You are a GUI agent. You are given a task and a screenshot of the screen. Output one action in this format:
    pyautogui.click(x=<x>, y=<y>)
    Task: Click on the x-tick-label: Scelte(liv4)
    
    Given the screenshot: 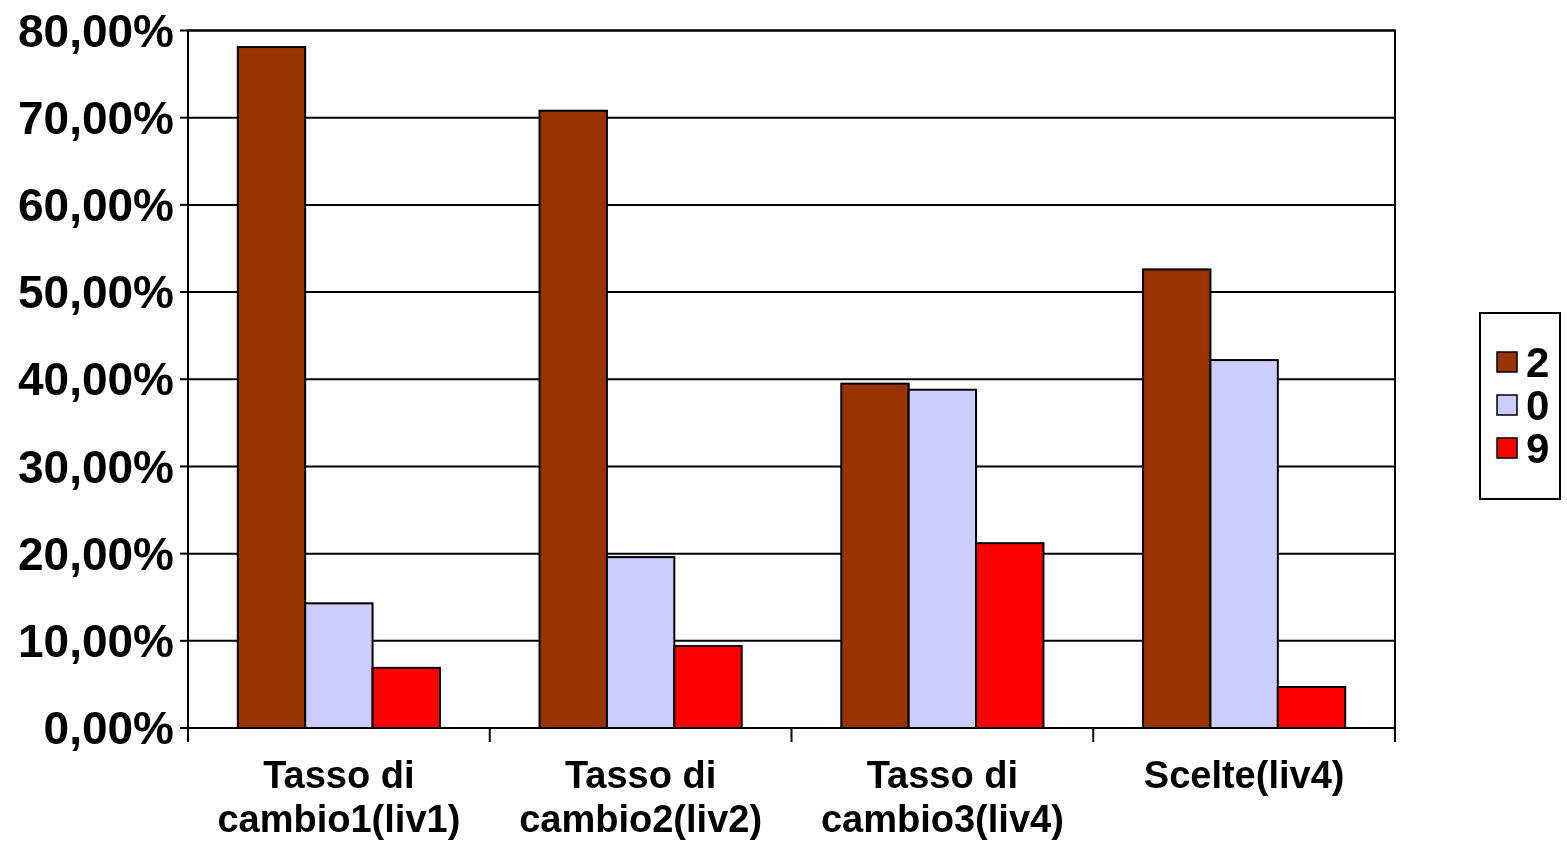 What is the action you would take?
    pyautogui.click(x=1244, y=775)
    